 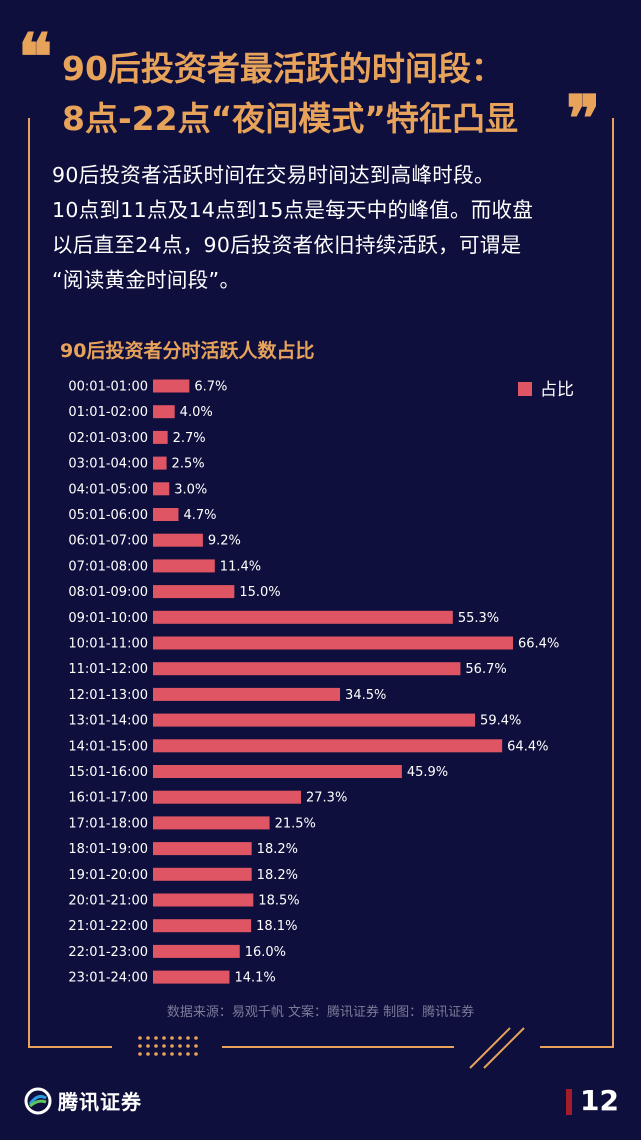 What do you see at coordinates (527, 746) in the screenshot?
I see `data-label: 64.4%` at bounding box center [527, 746].